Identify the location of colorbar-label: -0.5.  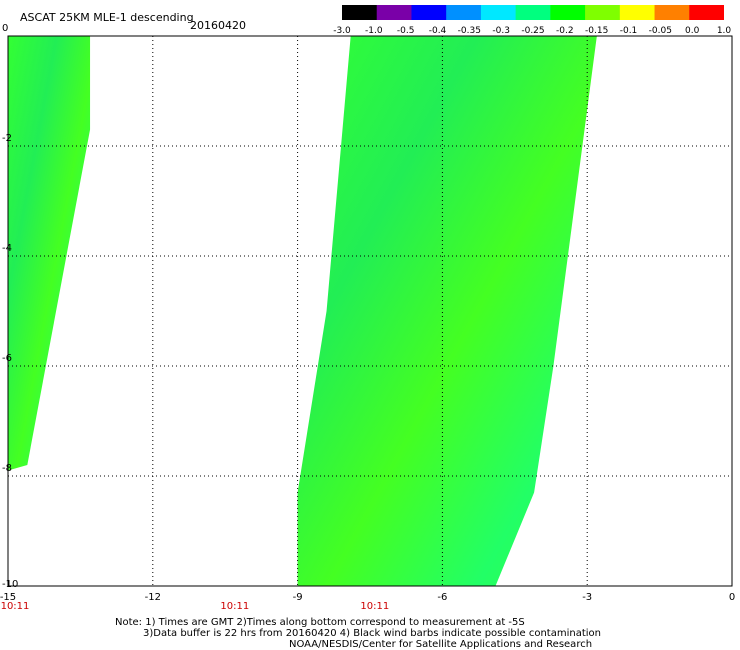
(405, 31).